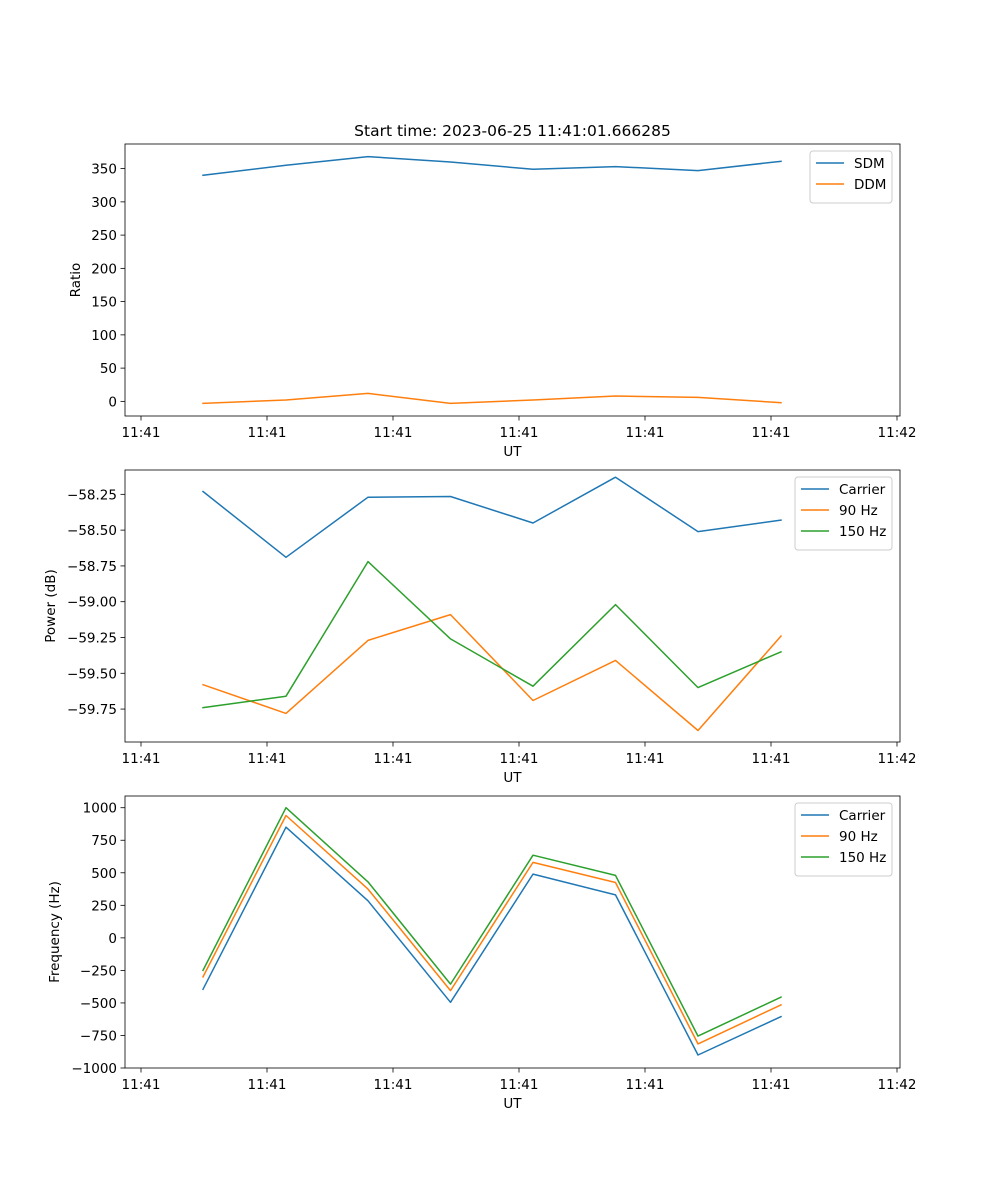 This screenshot has height=1200, width=1000. I want to click on y-tick-label: −750, so click(98, 1036).